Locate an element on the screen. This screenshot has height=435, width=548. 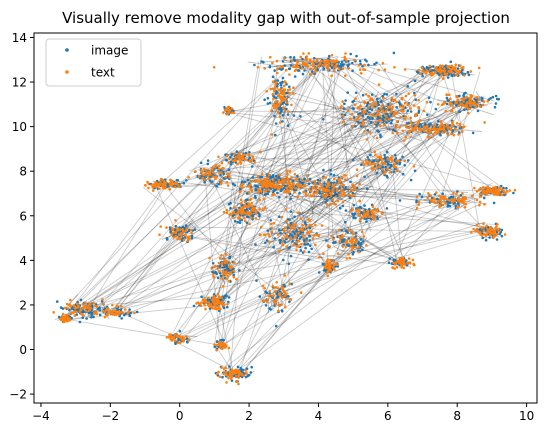
x-tick-label: 10 is located at coordinates (526, 416).